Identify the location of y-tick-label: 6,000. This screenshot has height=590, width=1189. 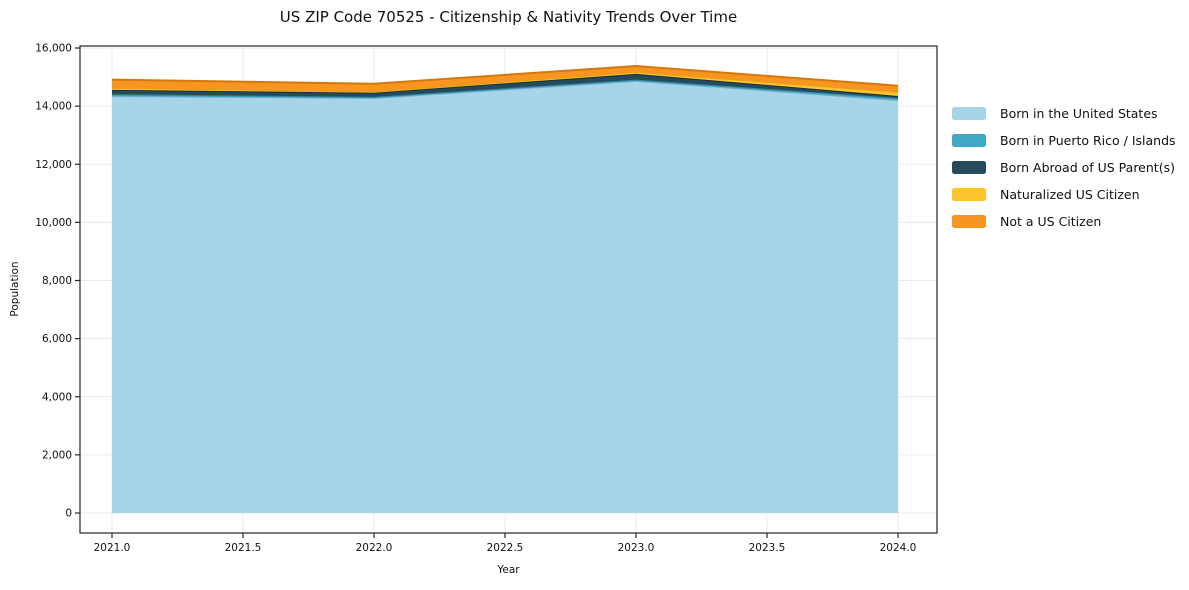
(57, 339).